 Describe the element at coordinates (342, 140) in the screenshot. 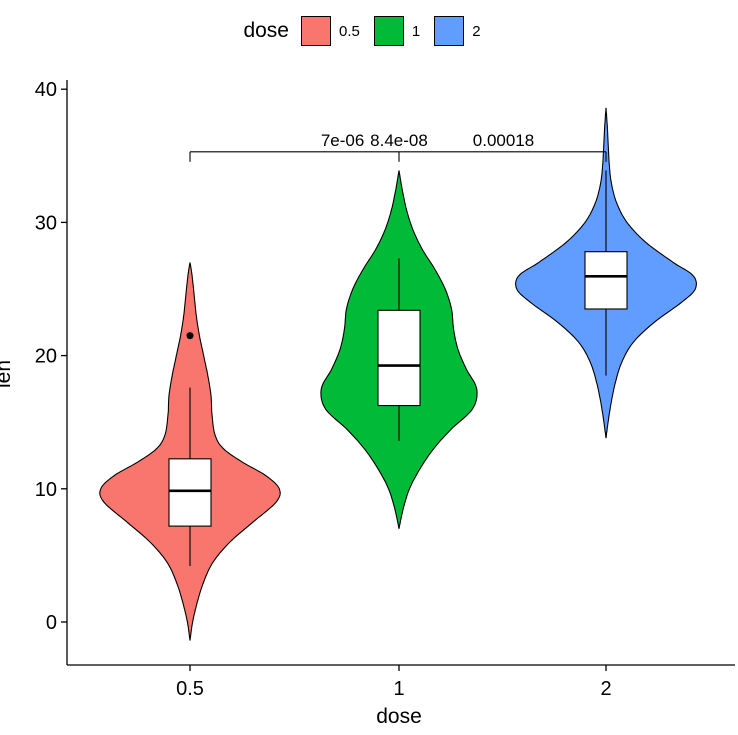

I see `p-value-label-0: 7e-06` at that location.